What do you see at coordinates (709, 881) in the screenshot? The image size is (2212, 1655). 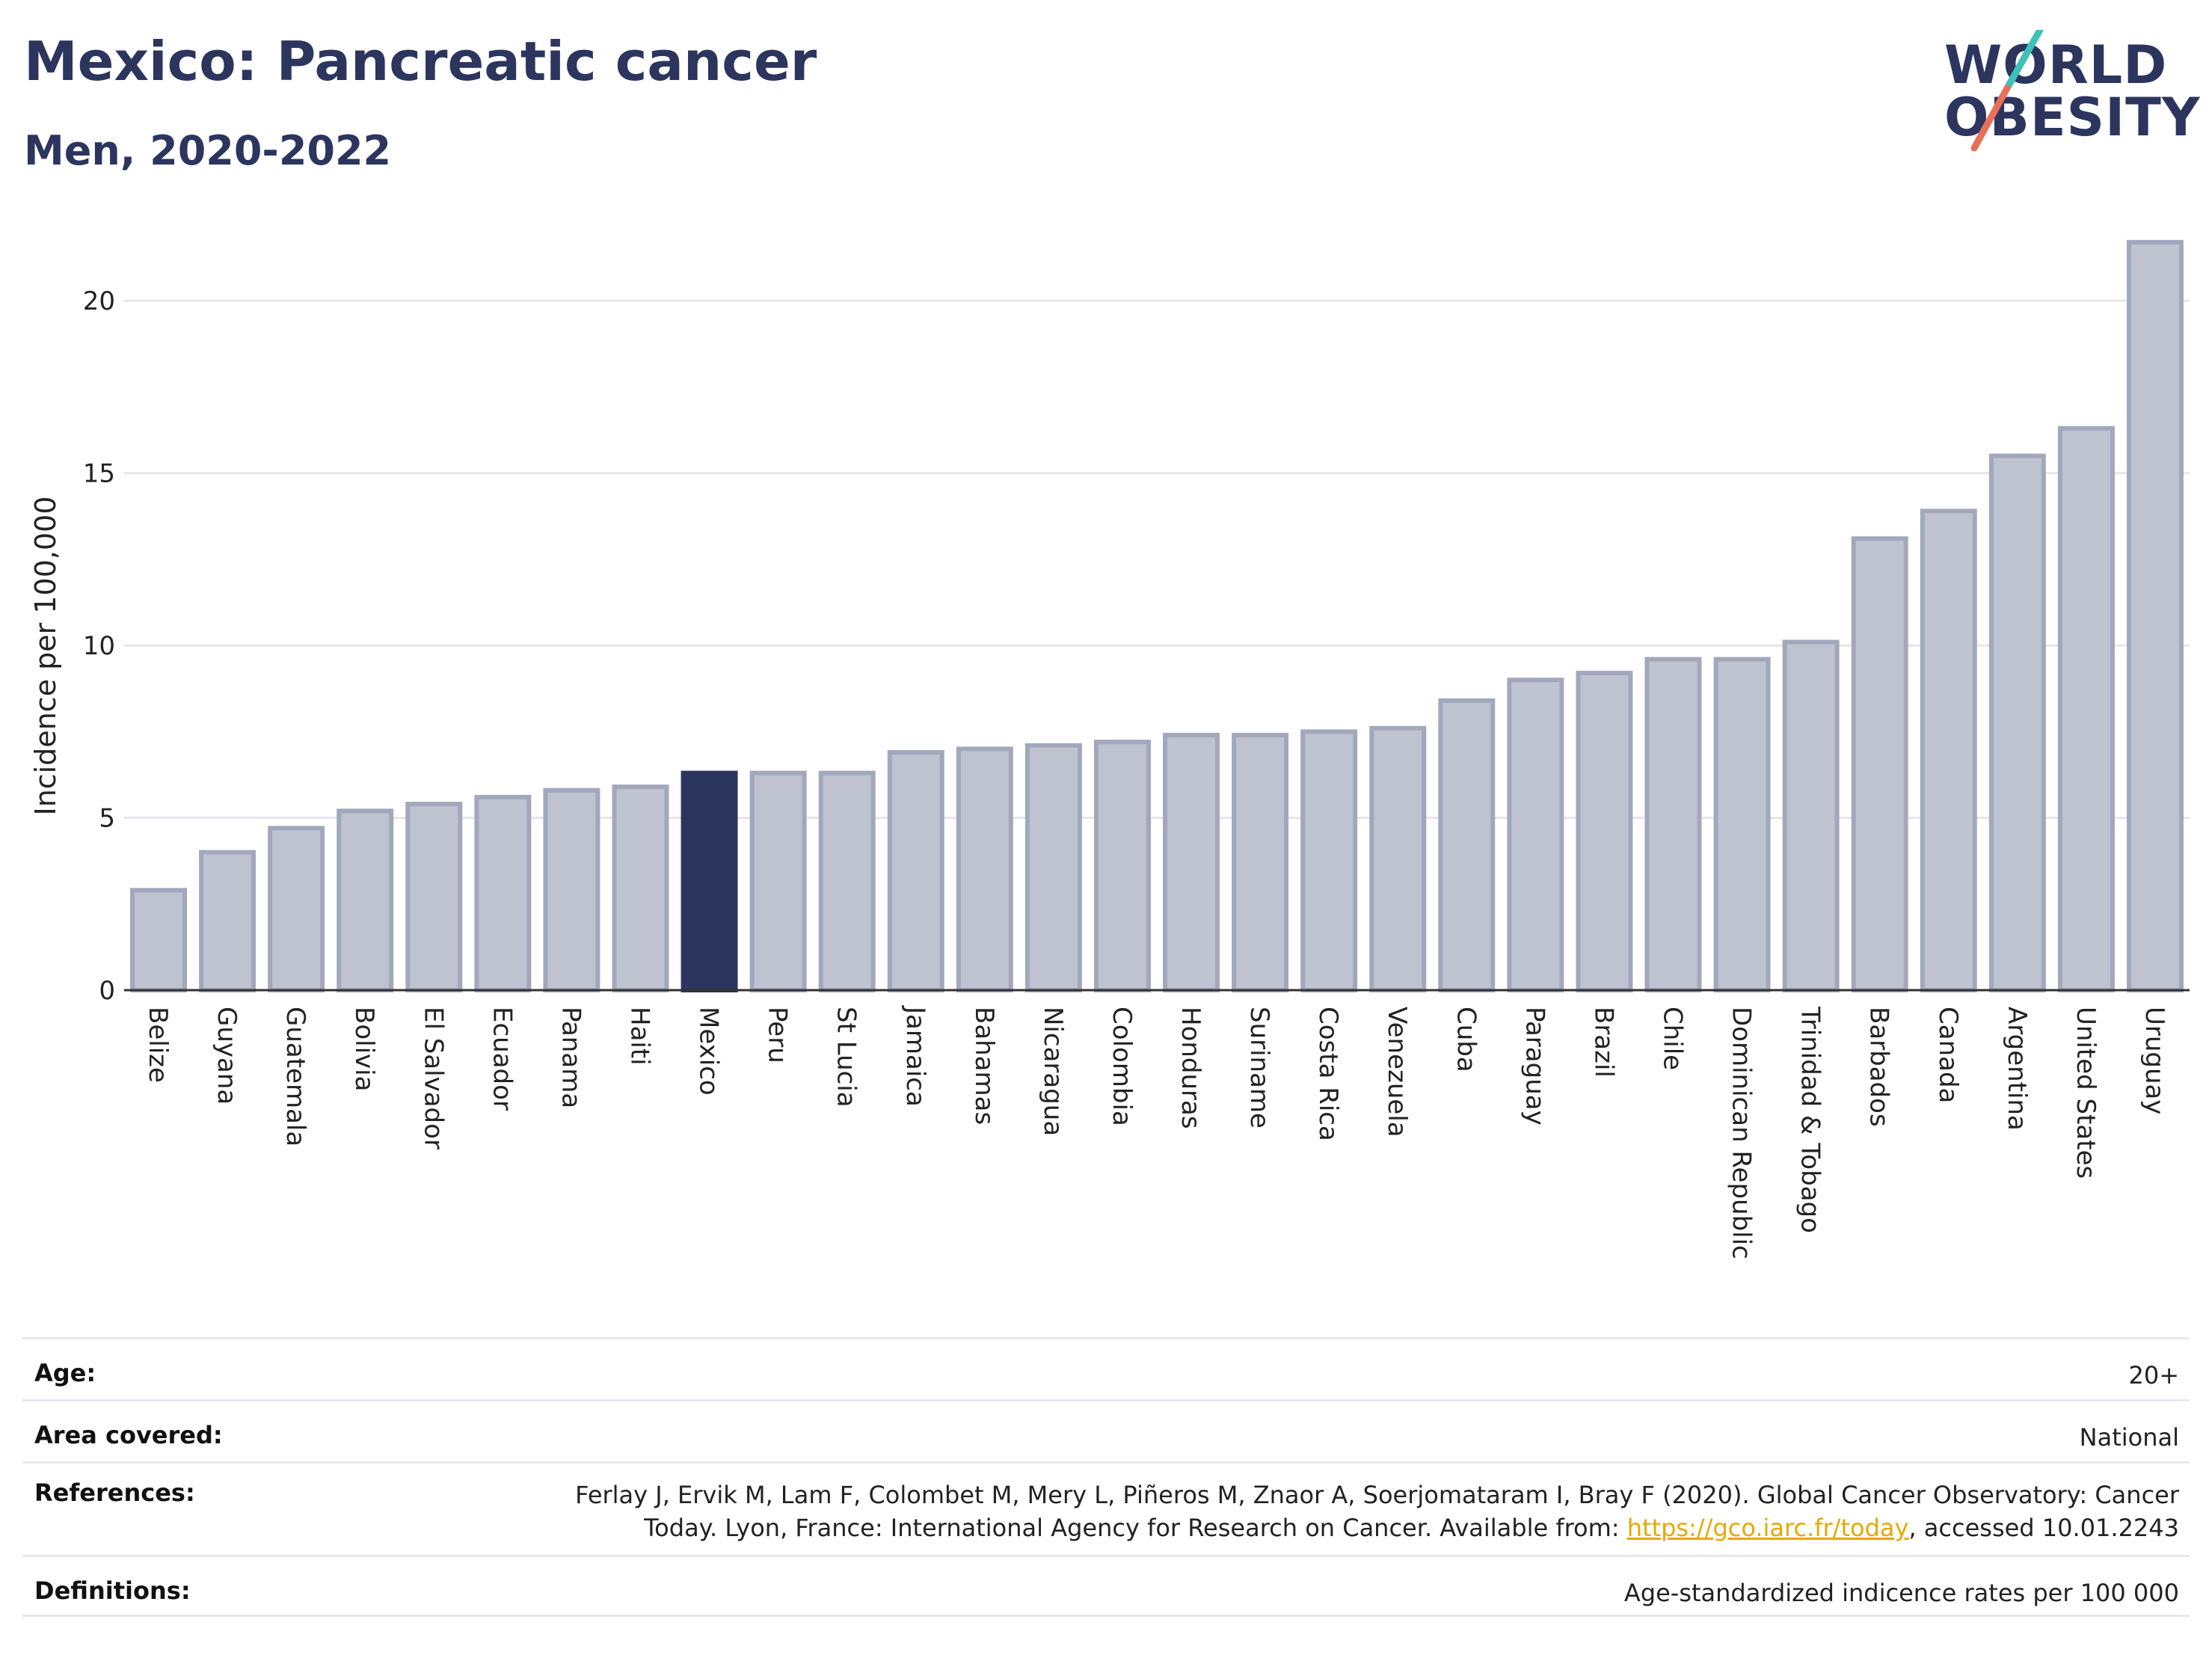 I see `bar-highlighted` at bounding box center [709, 881].